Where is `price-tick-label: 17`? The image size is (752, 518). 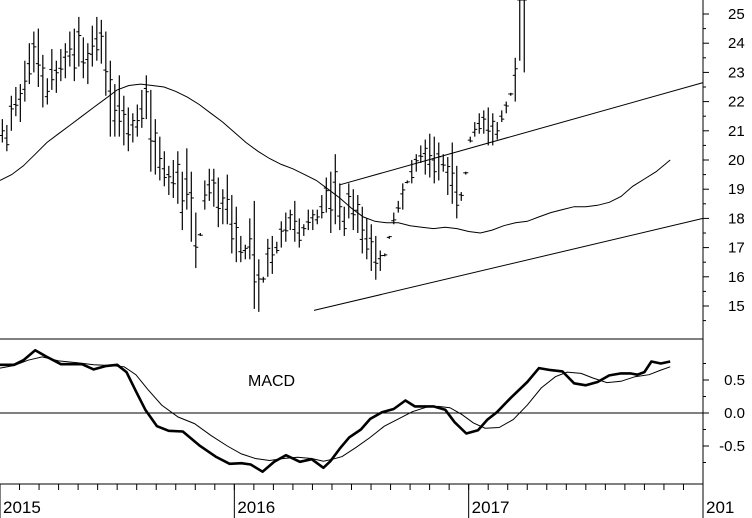 price-tick-label: 17 is located at coordinates (736, 248).